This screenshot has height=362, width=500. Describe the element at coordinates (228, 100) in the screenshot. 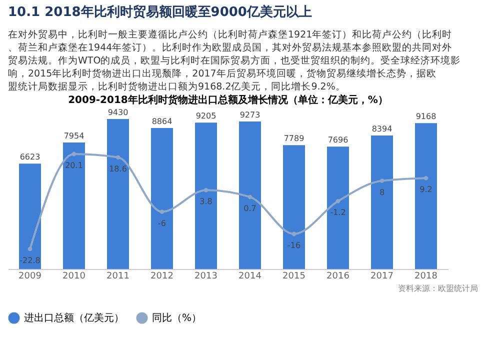

I see `chart-subtitle: 2009-2018年比利时货物进出口总额及增长情况（单位：亿美元，%）` at that location.